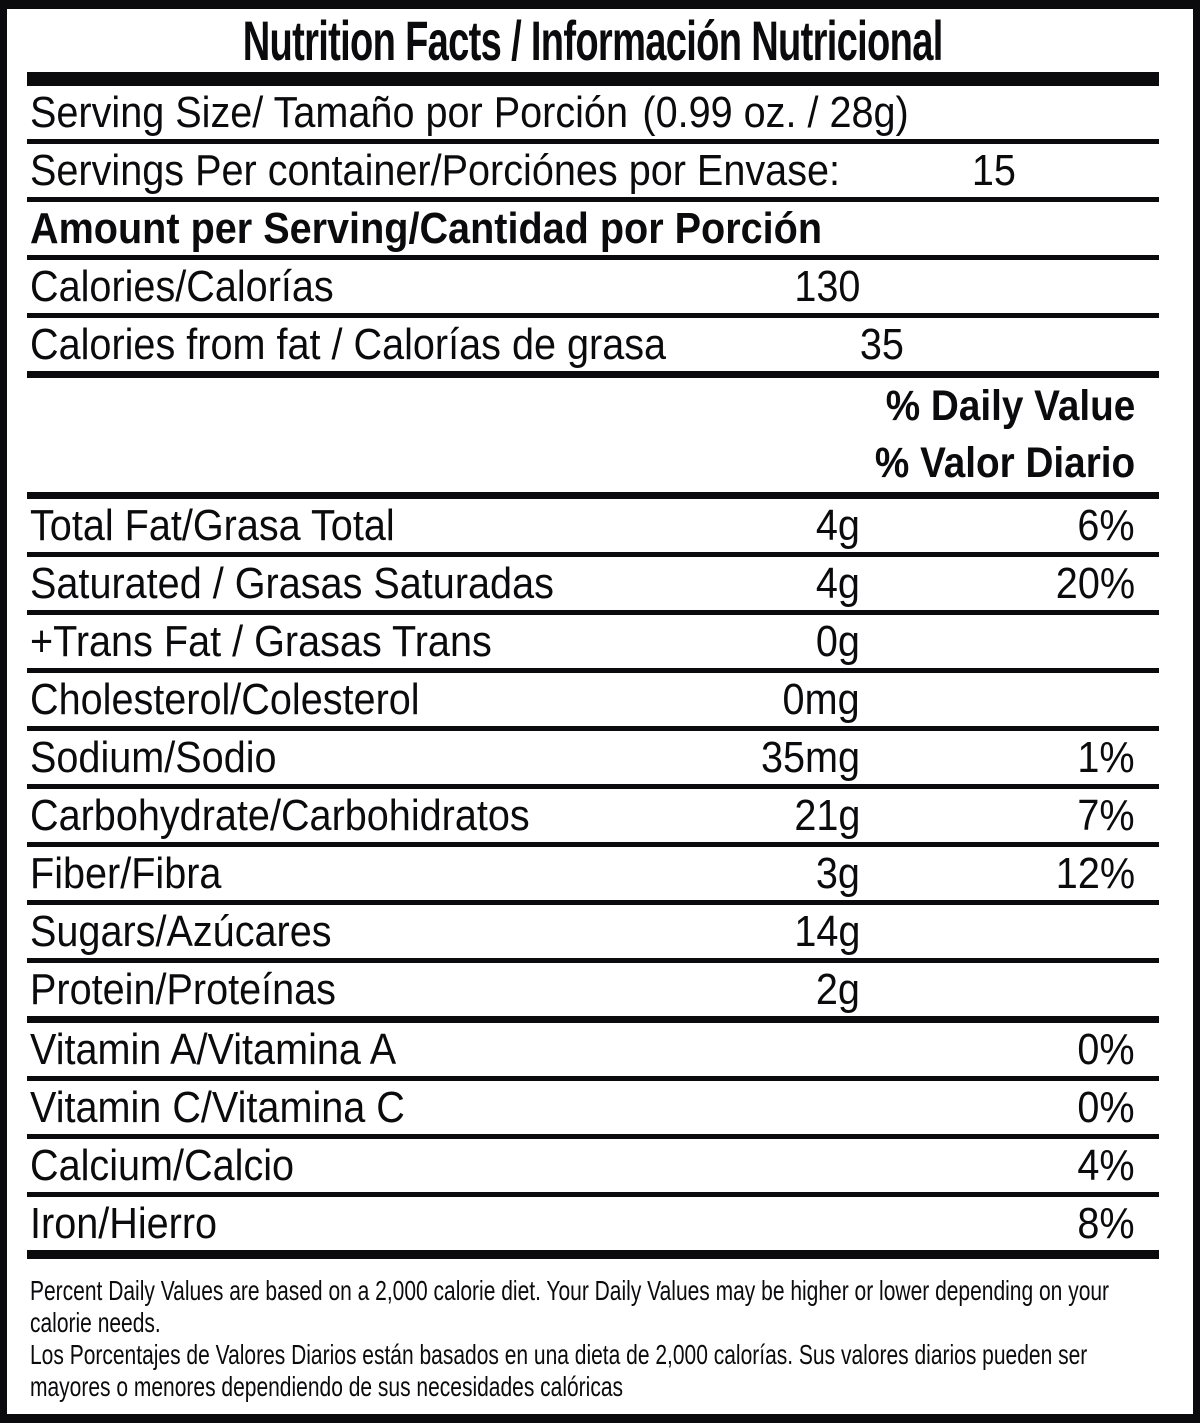 This screenshot has width=1200, height=1423. What do you see at coordinates (593, 699) in the screenshot?
I see `nutrient-row-cholesterol: Cholesterol/Colesterol 0mg` at bounding box center [593, 699].